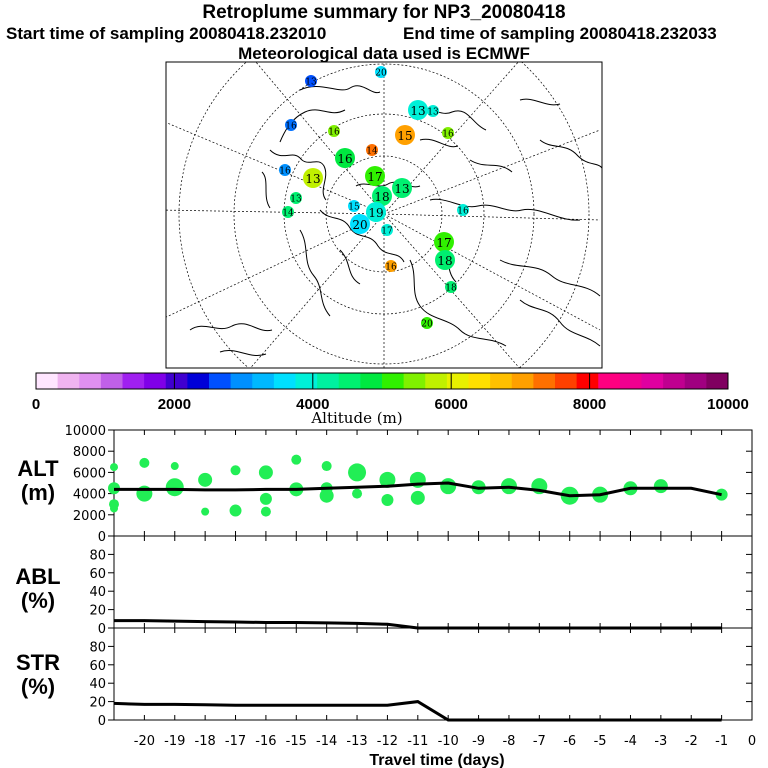 This screenshot has height=768, width=768. Describe the element at coordinates (174, 404) in the screenshot. I see `colorbar-tick-label: 2000` at that location.